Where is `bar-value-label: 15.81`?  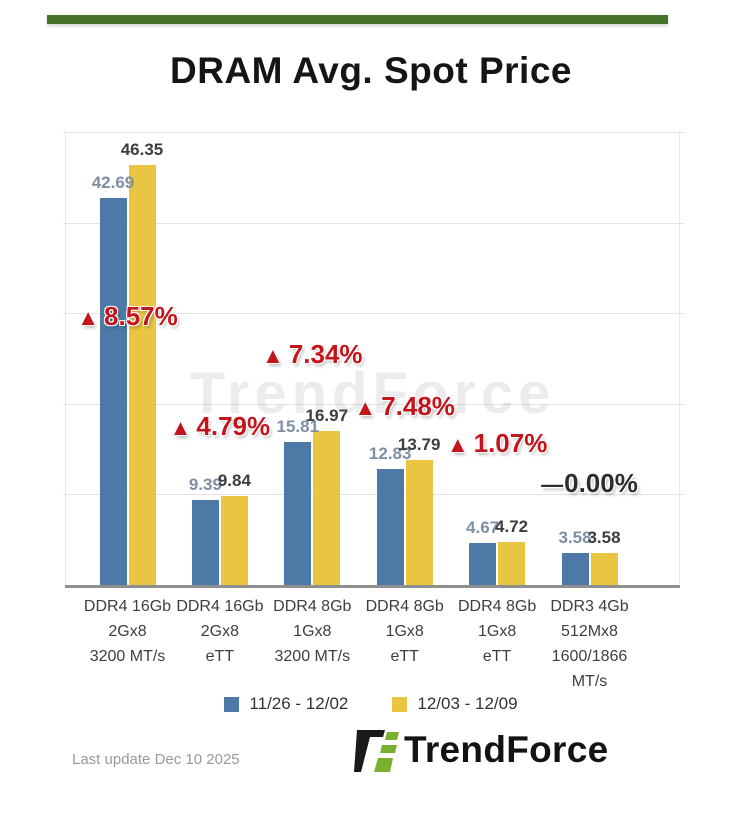
bar-value-label: 15.81 is located at coordinates (298, 426).